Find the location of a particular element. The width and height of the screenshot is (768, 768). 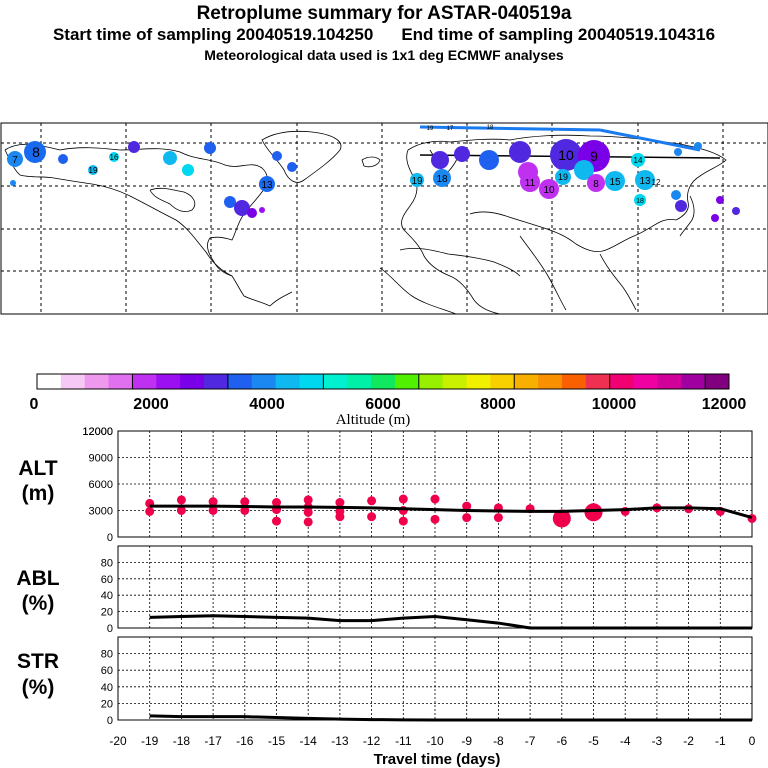

cluster-label: 16 is located at coordinates (114, 157).